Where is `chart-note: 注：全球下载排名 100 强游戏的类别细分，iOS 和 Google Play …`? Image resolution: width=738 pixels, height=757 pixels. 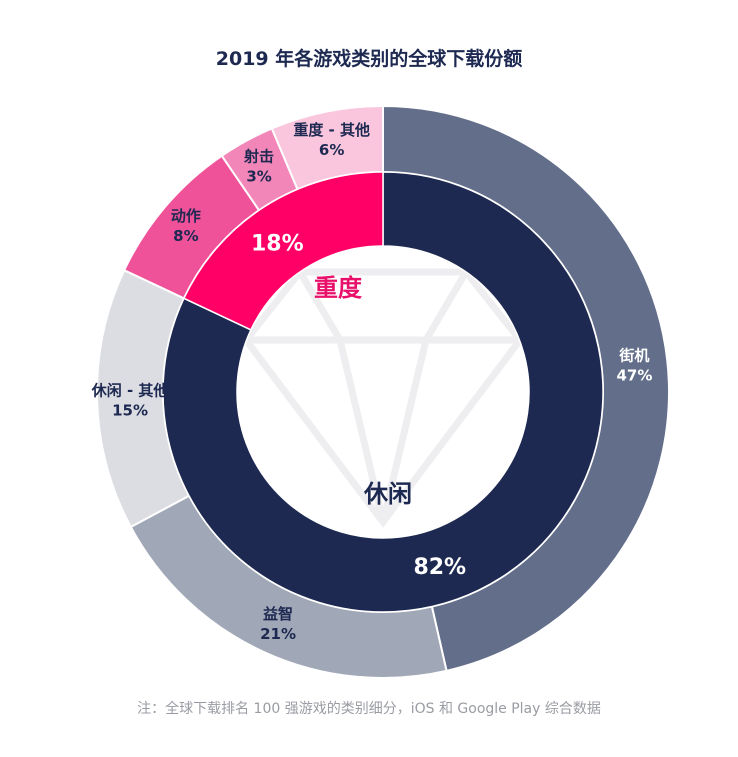
chart-note: 注：全球下载排名 100 强游戏的类别细分，iOS 和 Google Play … is located at coordinates (369, 709).